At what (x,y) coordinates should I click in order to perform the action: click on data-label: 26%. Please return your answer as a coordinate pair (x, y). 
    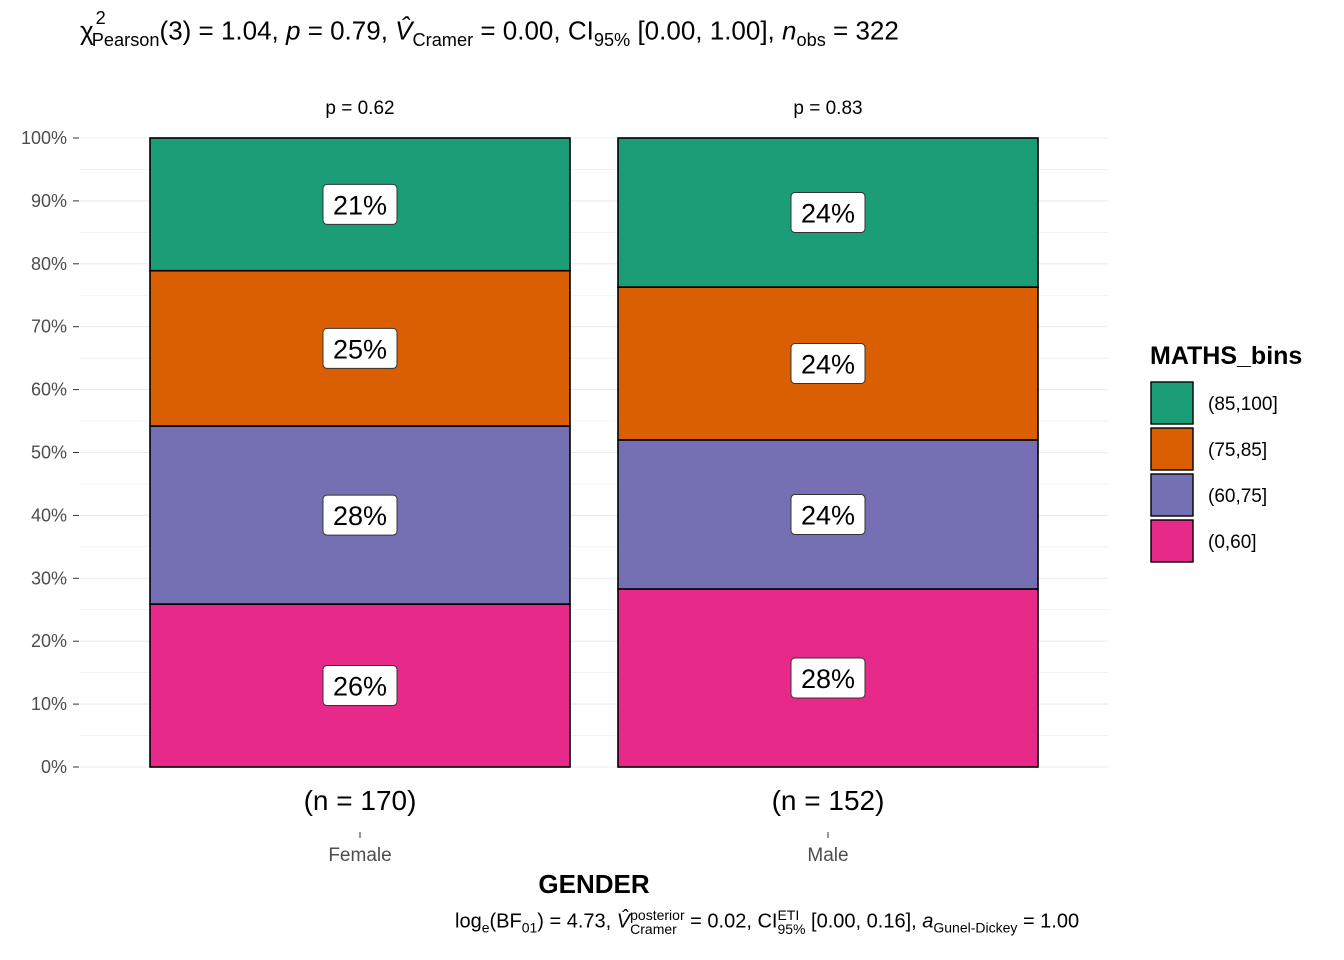
    Looking at the image, I should click on (360, 687).